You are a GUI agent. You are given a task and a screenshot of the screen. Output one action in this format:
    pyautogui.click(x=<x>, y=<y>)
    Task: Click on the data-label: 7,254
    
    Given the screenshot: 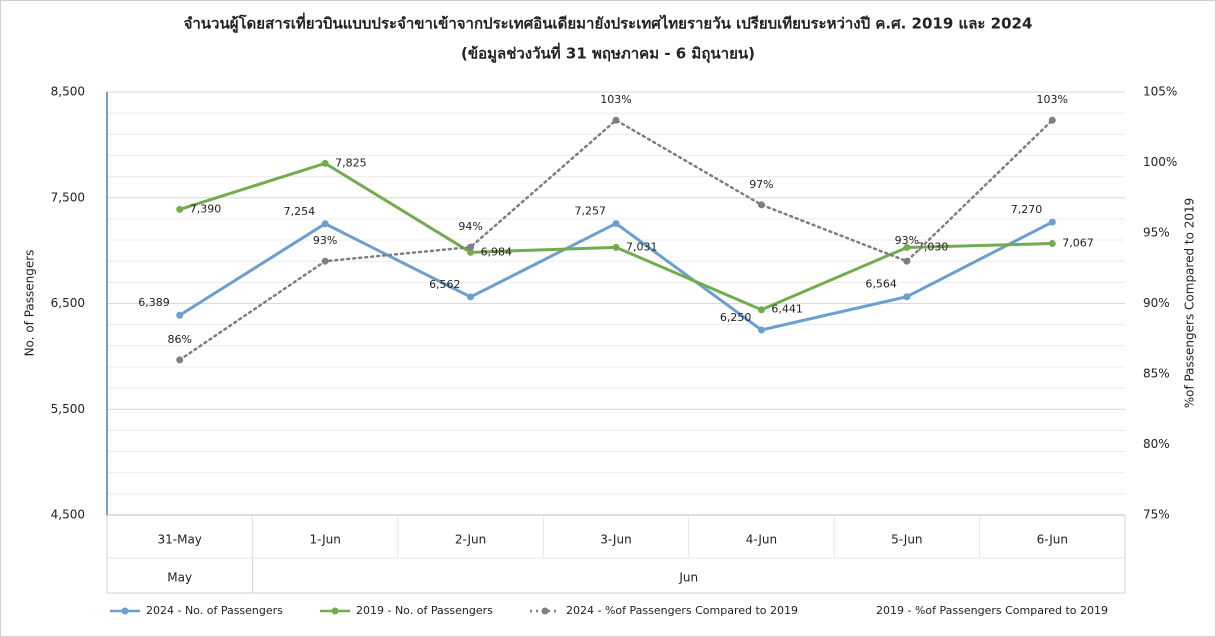 What is the action you would take?
    pyautogui.click(x=300, y=211)
    